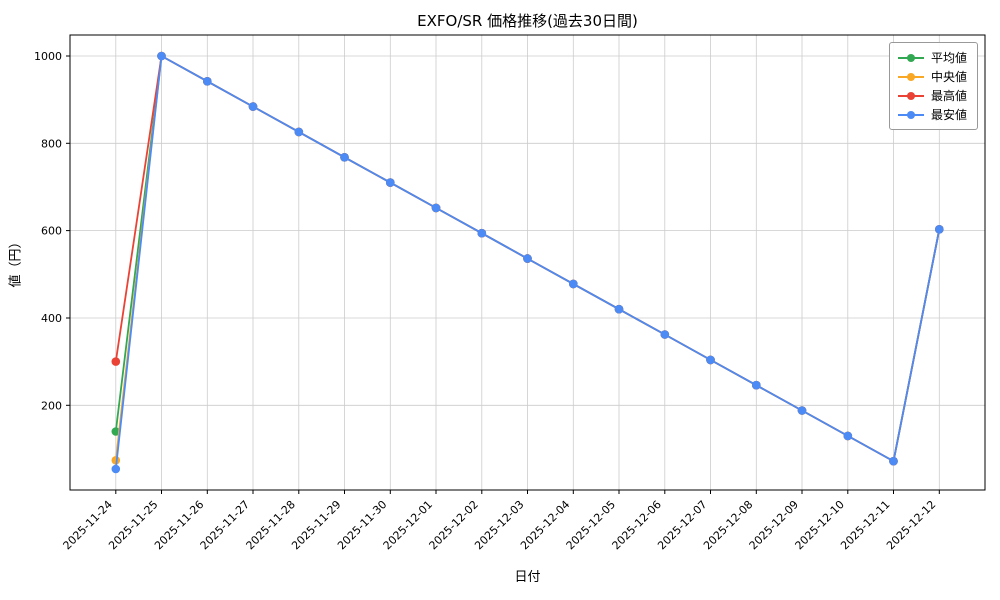 The height and width of the screenshot is (600, 1000). I want to click on legend-item: 最安値, so click(932, 114).